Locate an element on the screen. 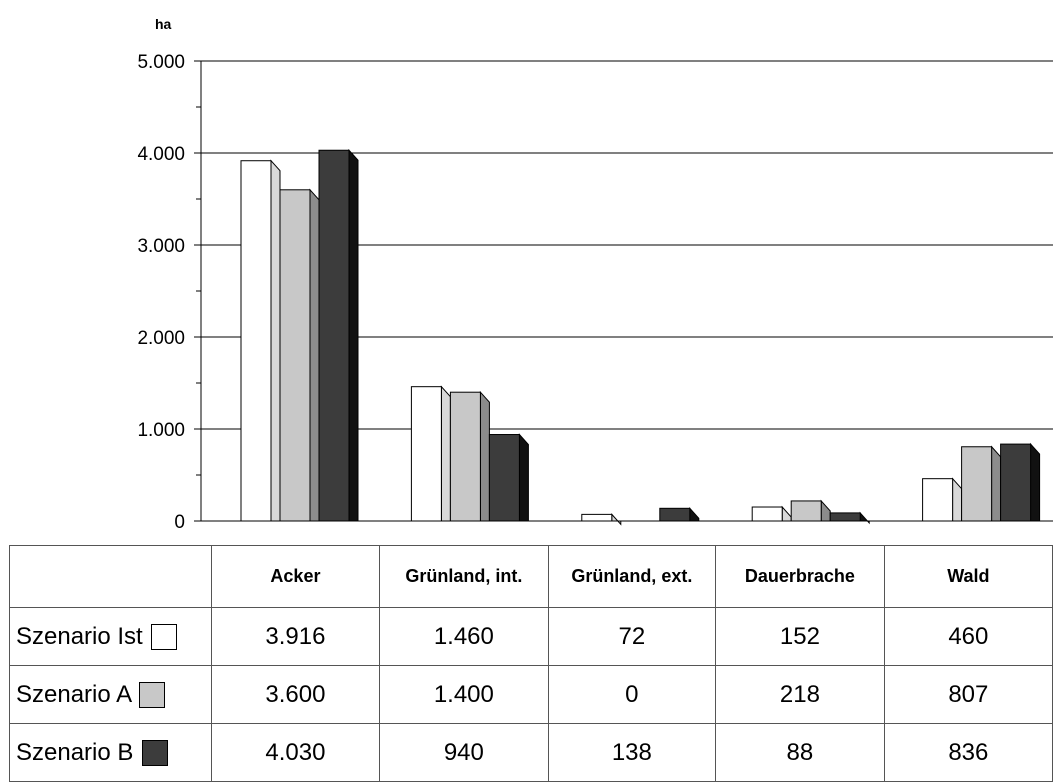 The width and height of the screenshot is (1053, 782). column-header: Grünland, int. is located at coordinates (464, 576).